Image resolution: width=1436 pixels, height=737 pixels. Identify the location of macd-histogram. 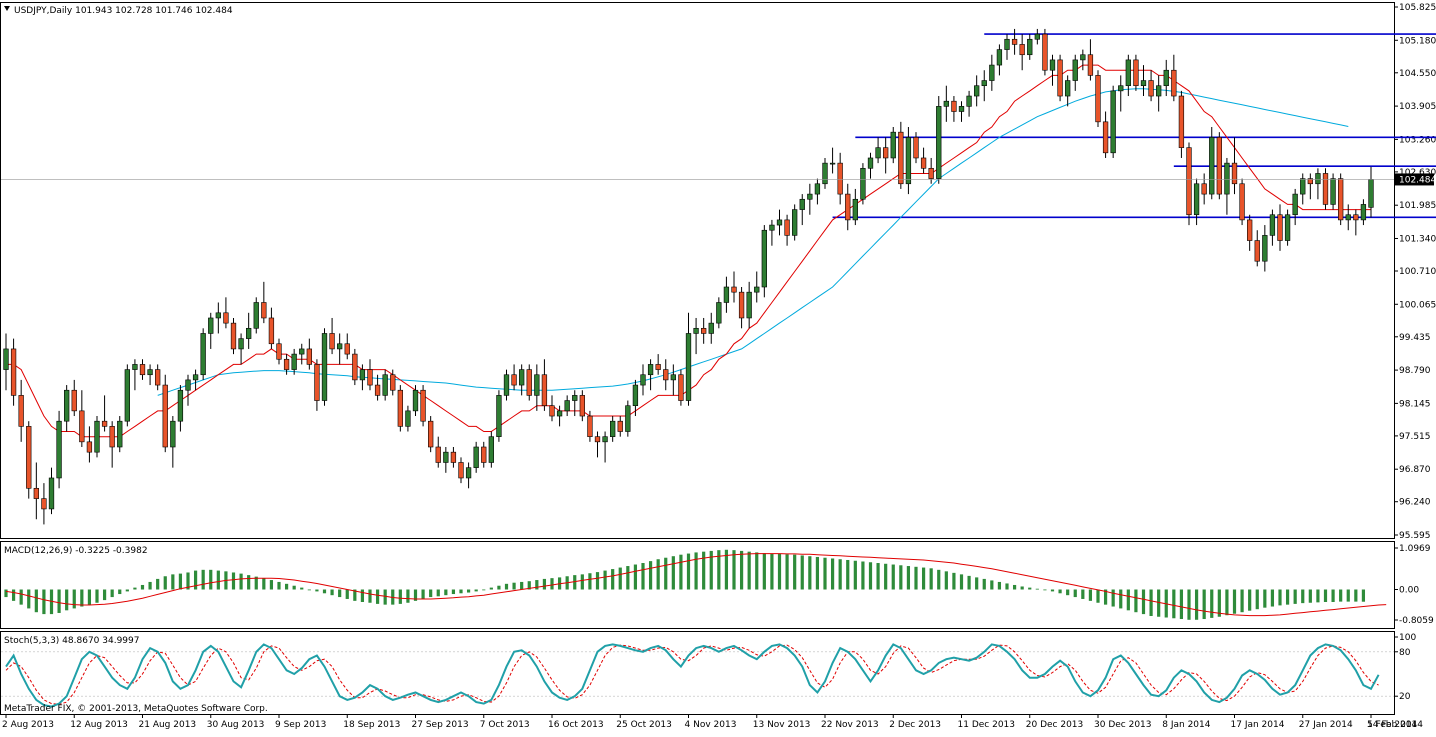
(685, 584).